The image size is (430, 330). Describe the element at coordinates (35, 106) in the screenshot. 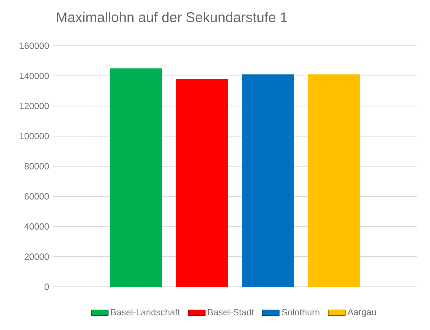

I see `y-tick-label: 120000` at that location.